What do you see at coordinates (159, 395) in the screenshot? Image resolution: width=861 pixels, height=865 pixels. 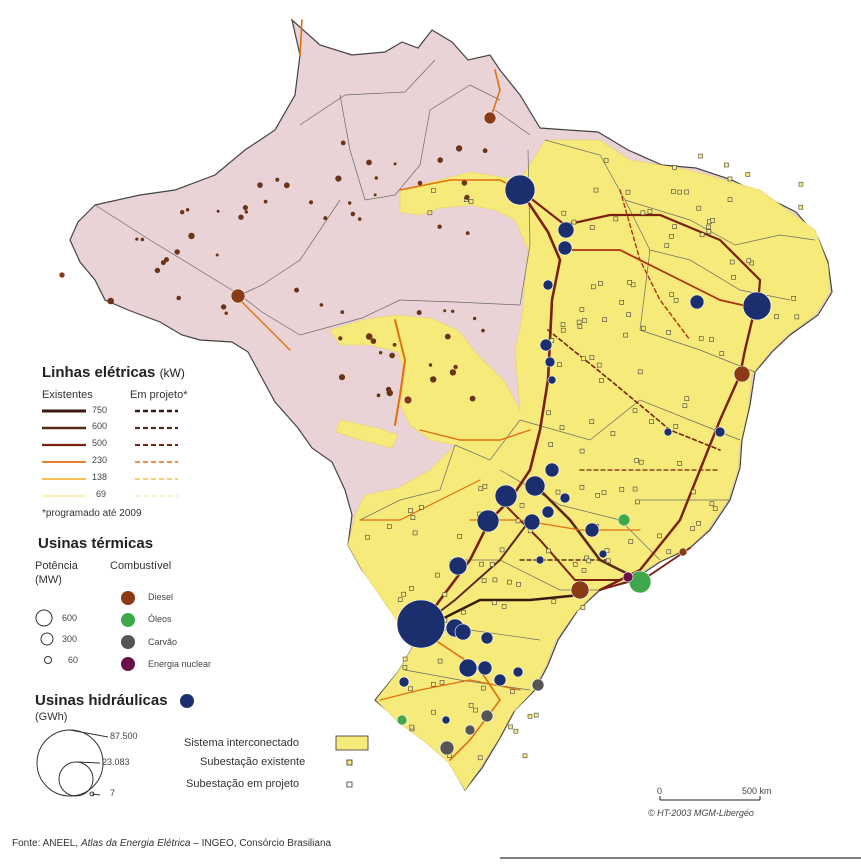 I see `planned-label: Em projeto*` at bounding box center [159, 395].